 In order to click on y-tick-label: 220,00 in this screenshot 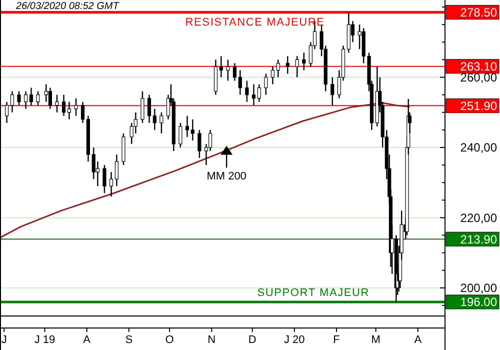, I will do `click(479, 217)`.